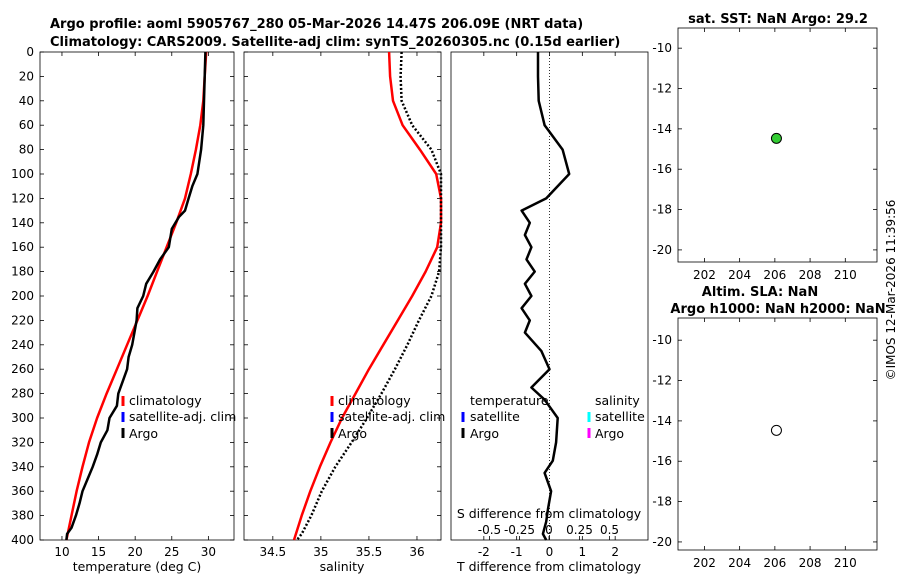 The height and width of the screenshot is (580, 900). Describe the element at coordinates (22, 418) in the screenshot. I see `y-tick-label: 300` at that location.